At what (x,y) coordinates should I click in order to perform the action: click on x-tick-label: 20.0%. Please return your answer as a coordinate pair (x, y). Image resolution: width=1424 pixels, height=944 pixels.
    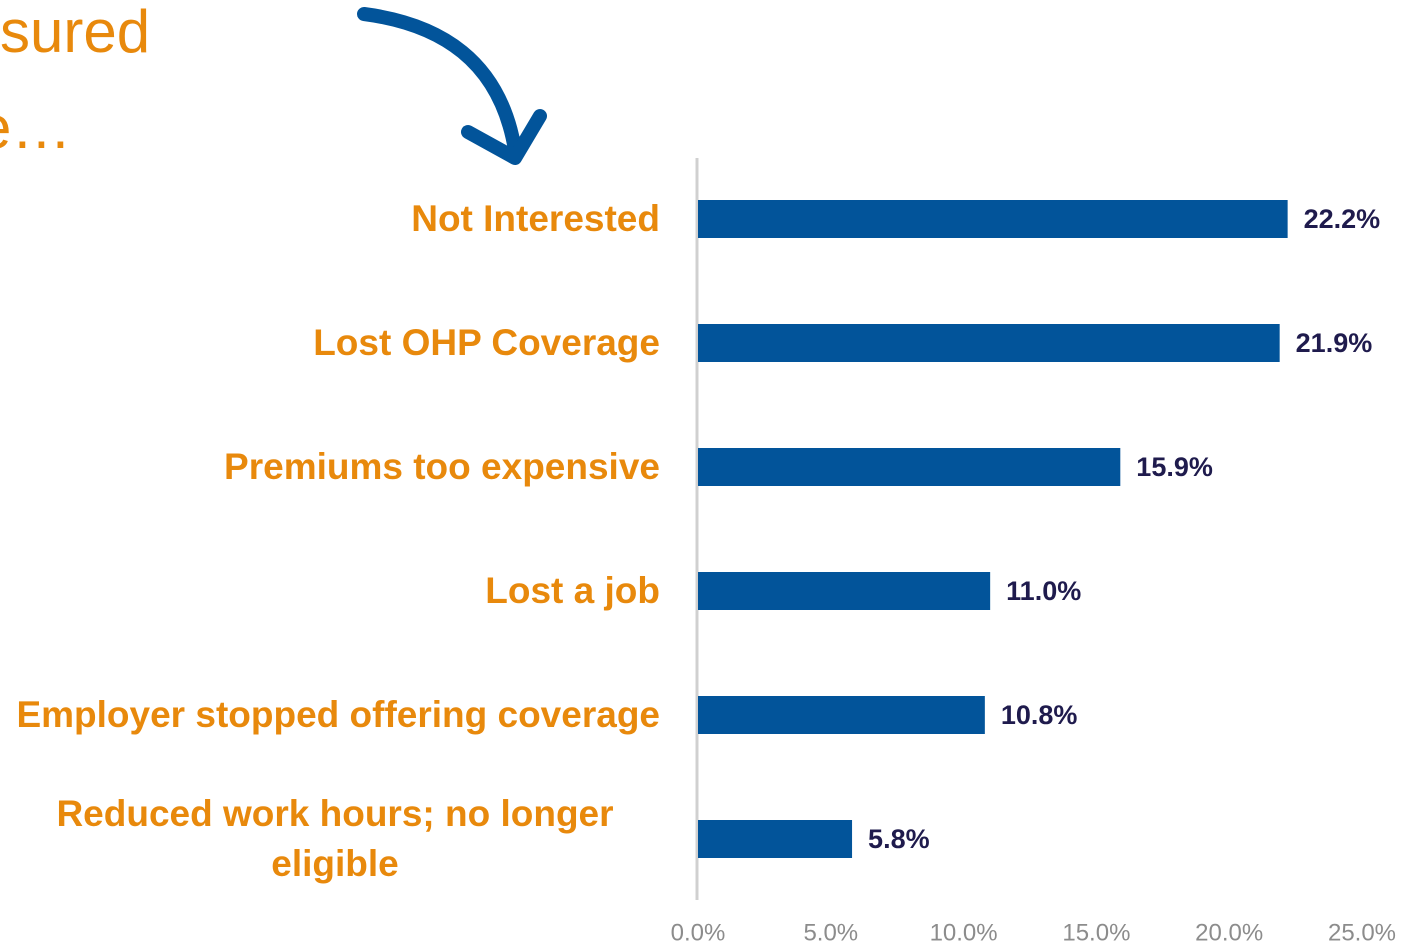
    Looking at the image, I should click on (1229, 931).